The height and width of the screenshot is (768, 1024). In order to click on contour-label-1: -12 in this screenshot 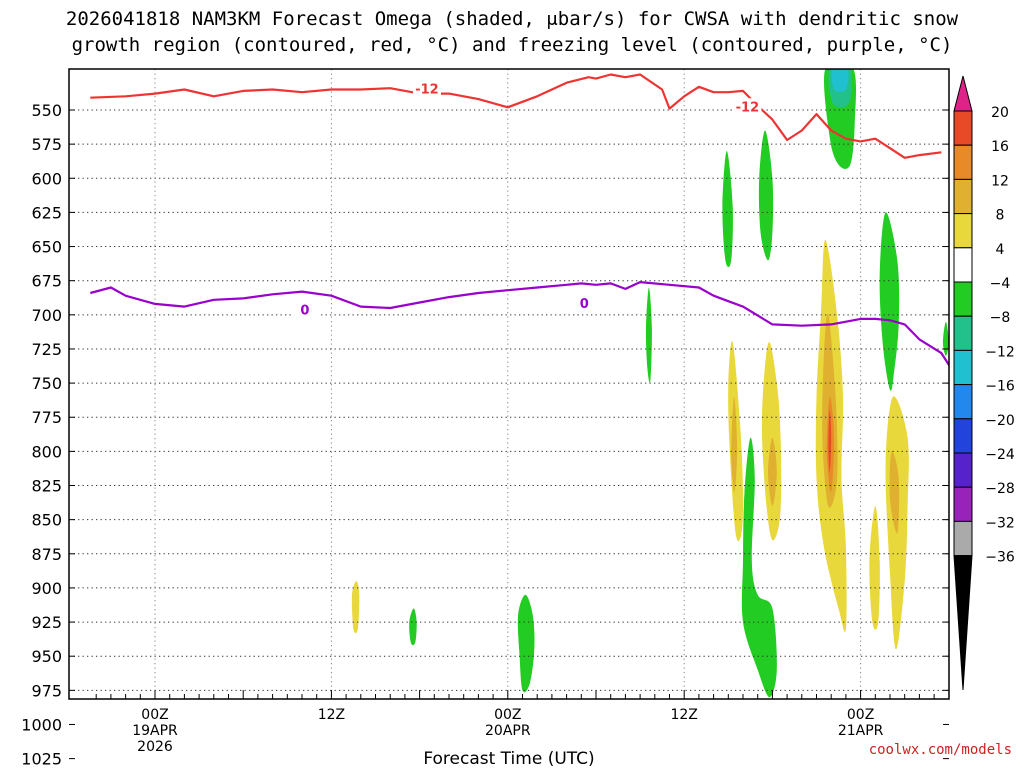, I will do `click(748, 107)`.